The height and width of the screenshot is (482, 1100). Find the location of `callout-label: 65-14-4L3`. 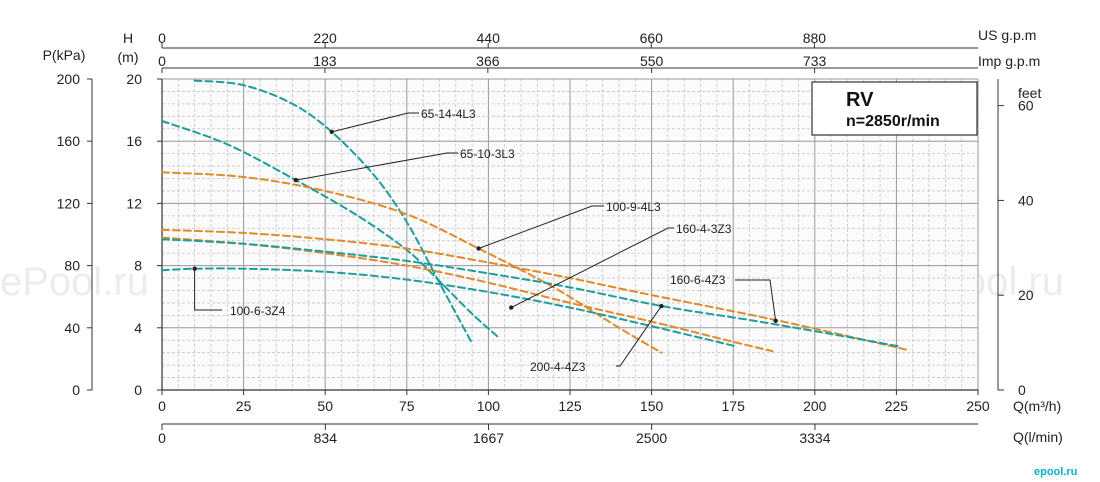

callout-label: 65-14-4L3 is located at coordinates (448, 114).